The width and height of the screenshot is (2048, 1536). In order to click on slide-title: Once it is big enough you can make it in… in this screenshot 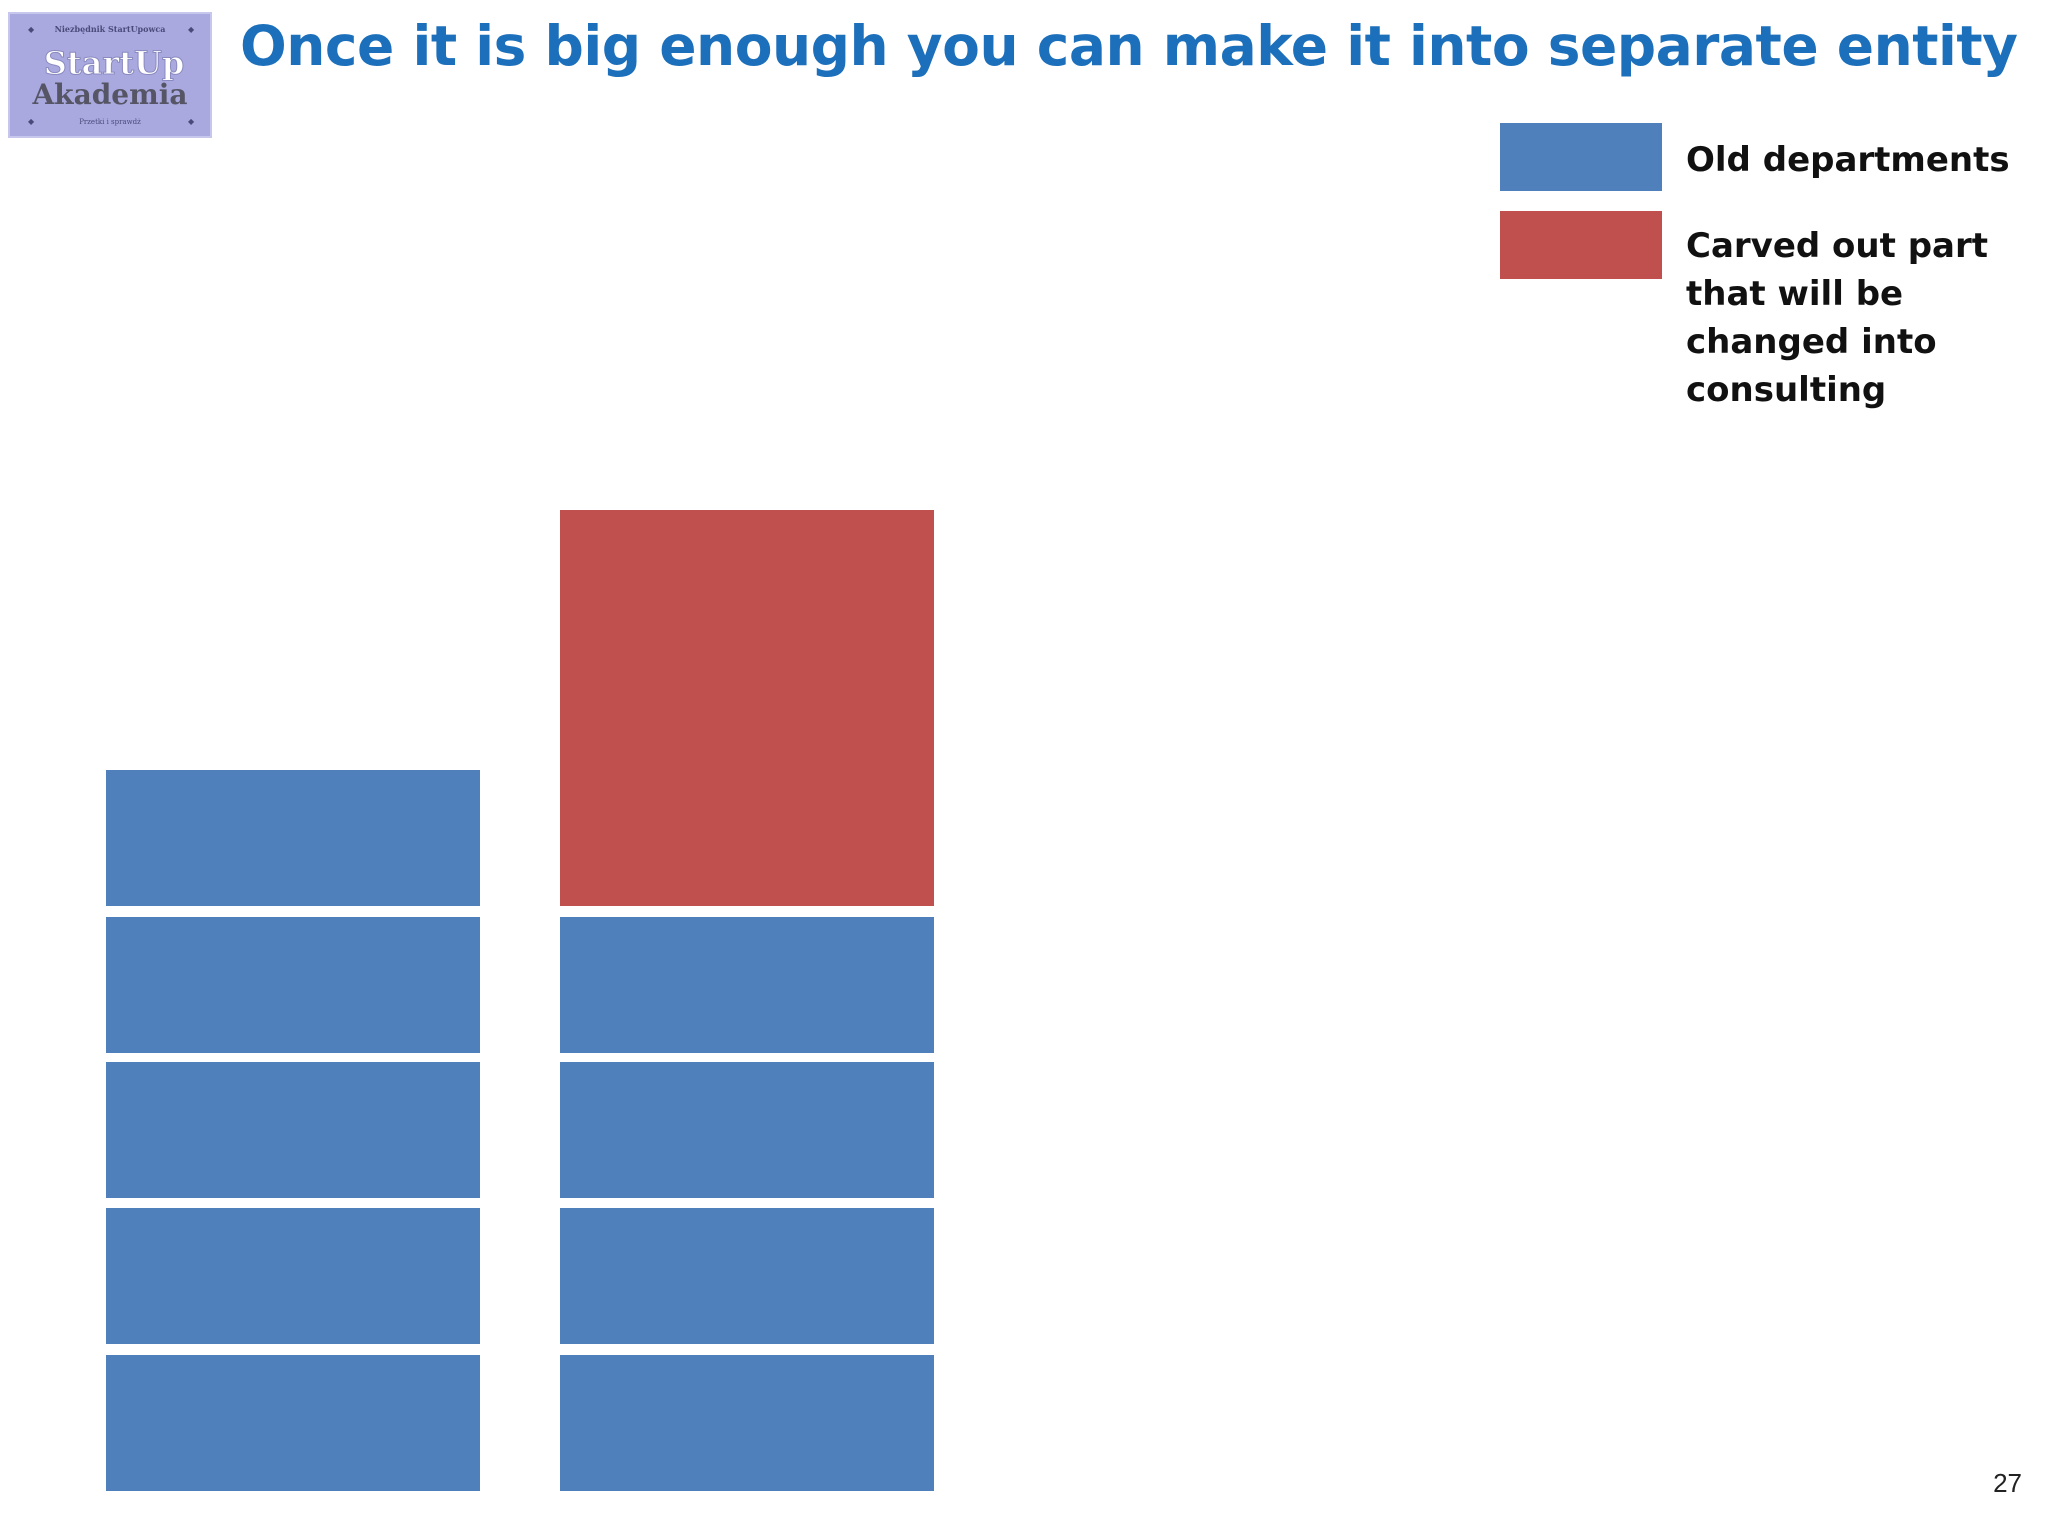, I will do `click(1129, 46)`.